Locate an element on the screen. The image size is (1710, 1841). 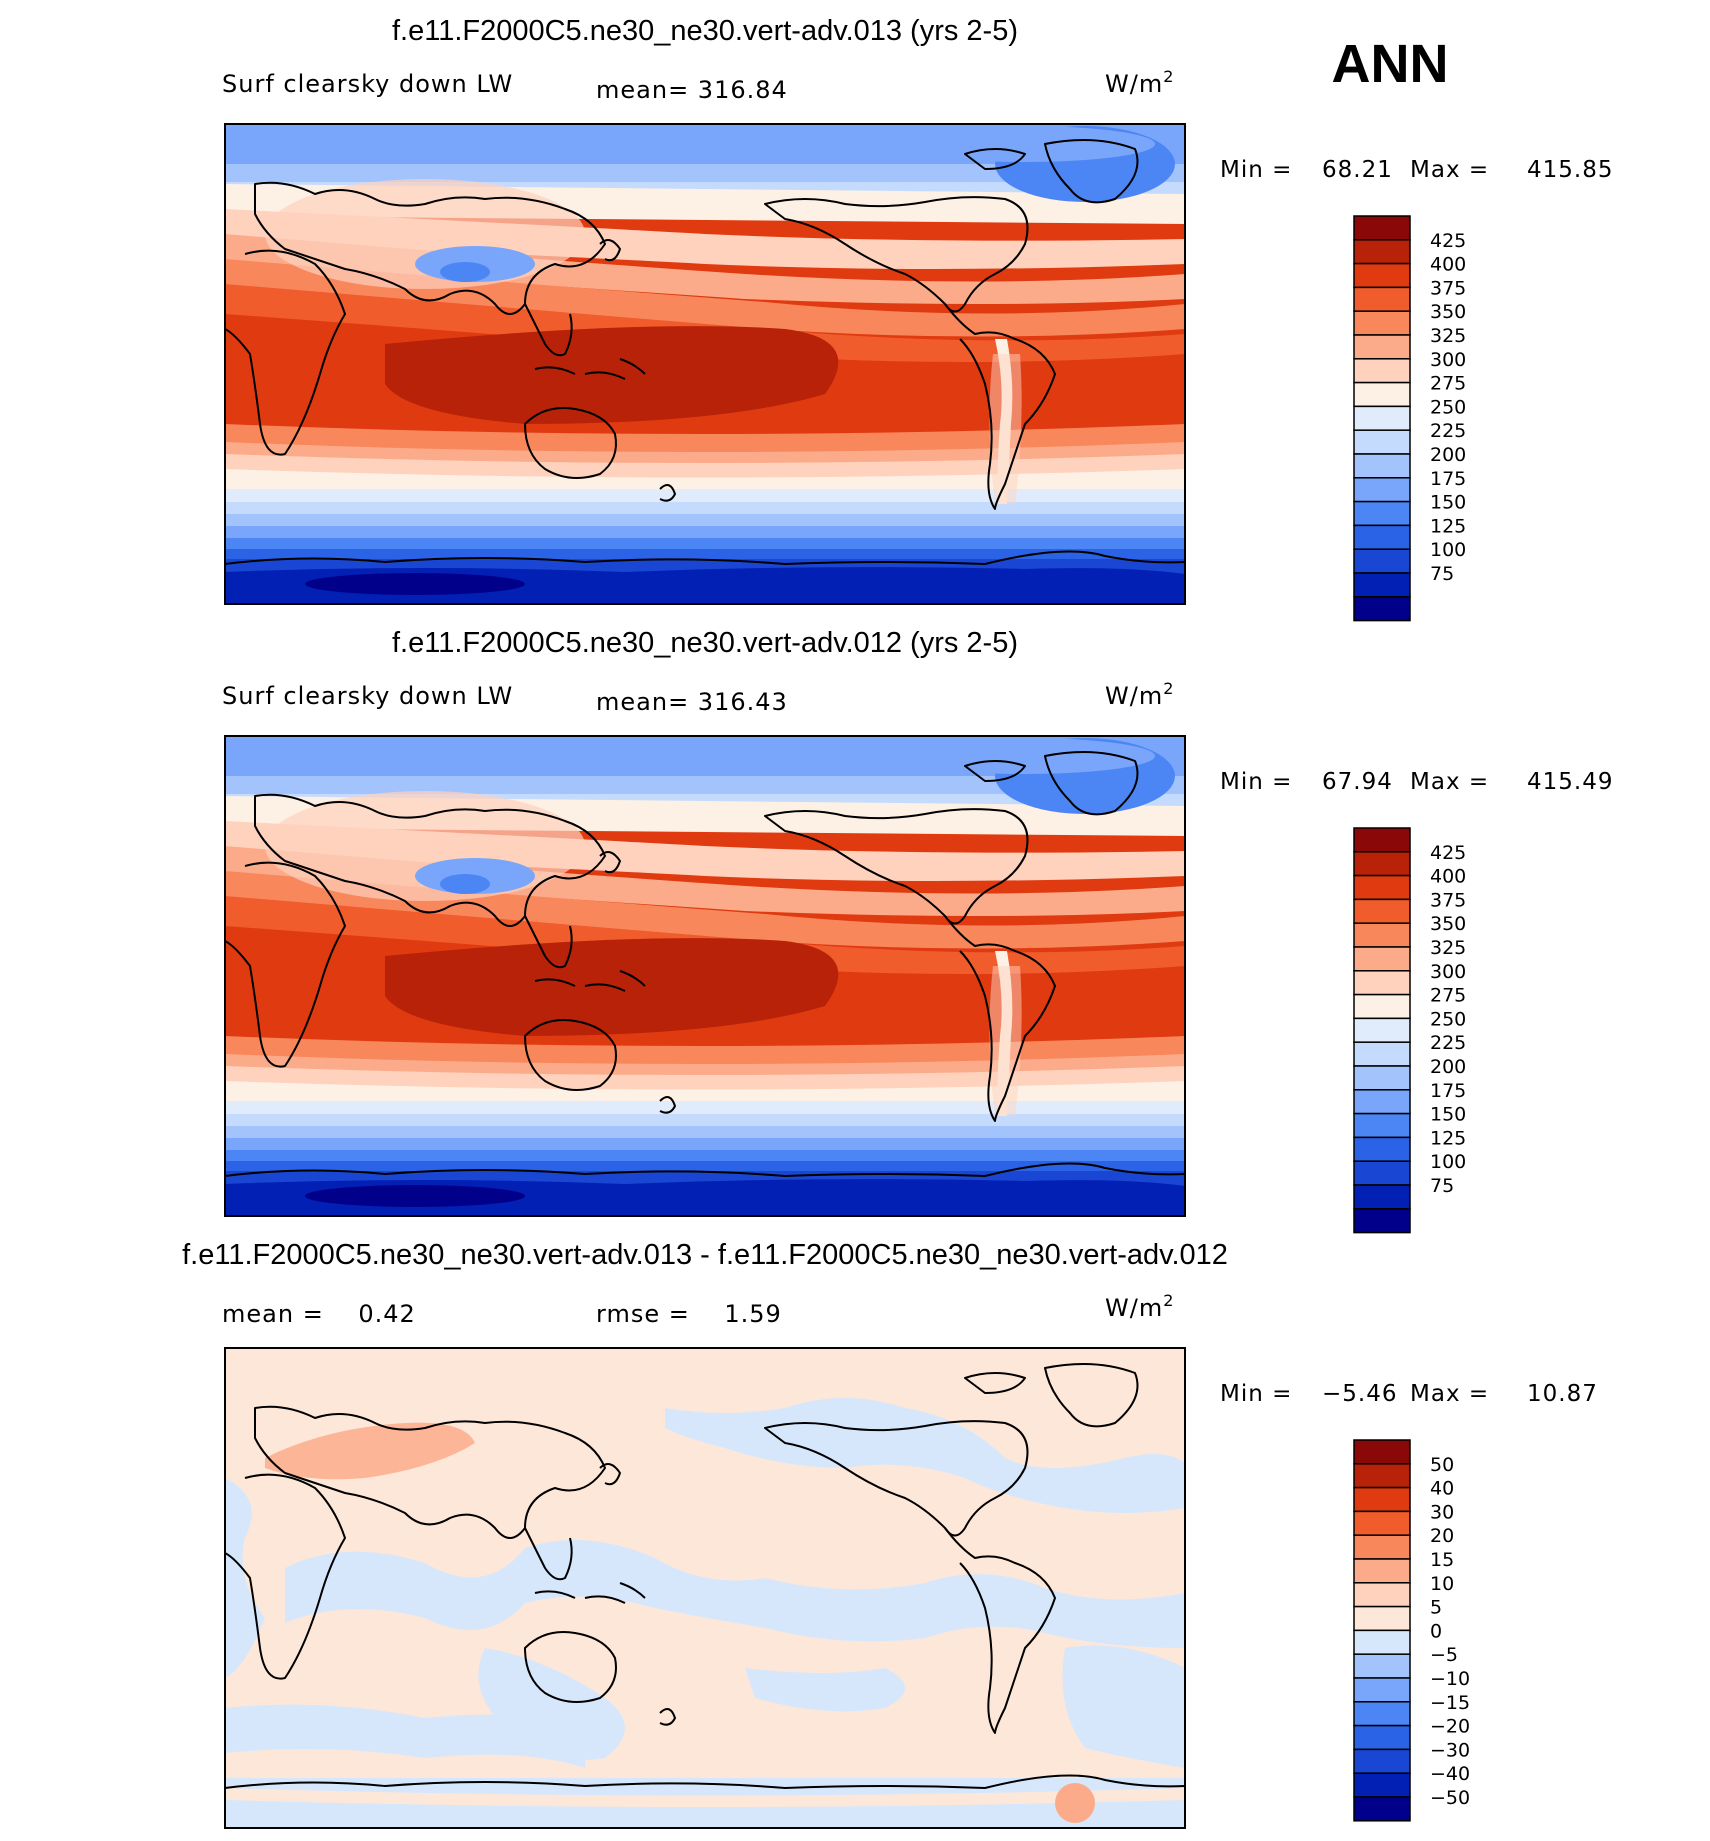
colorbar-tick-label: −50 is located at coordinates (1450, 1798).